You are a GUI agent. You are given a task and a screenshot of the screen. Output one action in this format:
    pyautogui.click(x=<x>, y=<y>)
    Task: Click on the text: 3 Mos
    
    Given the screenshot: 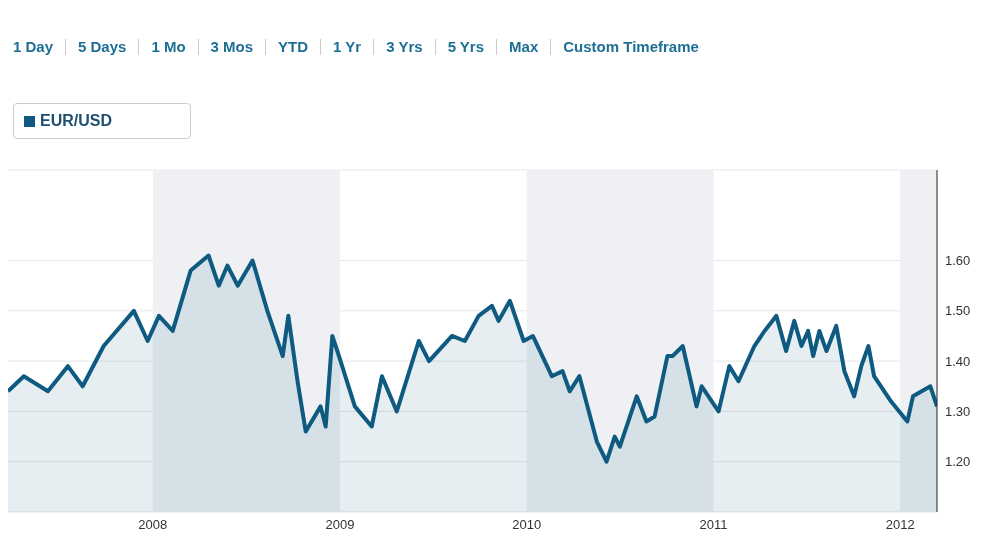 What is the action you would take?
    pyautogui.click(x=232, y=46)
    